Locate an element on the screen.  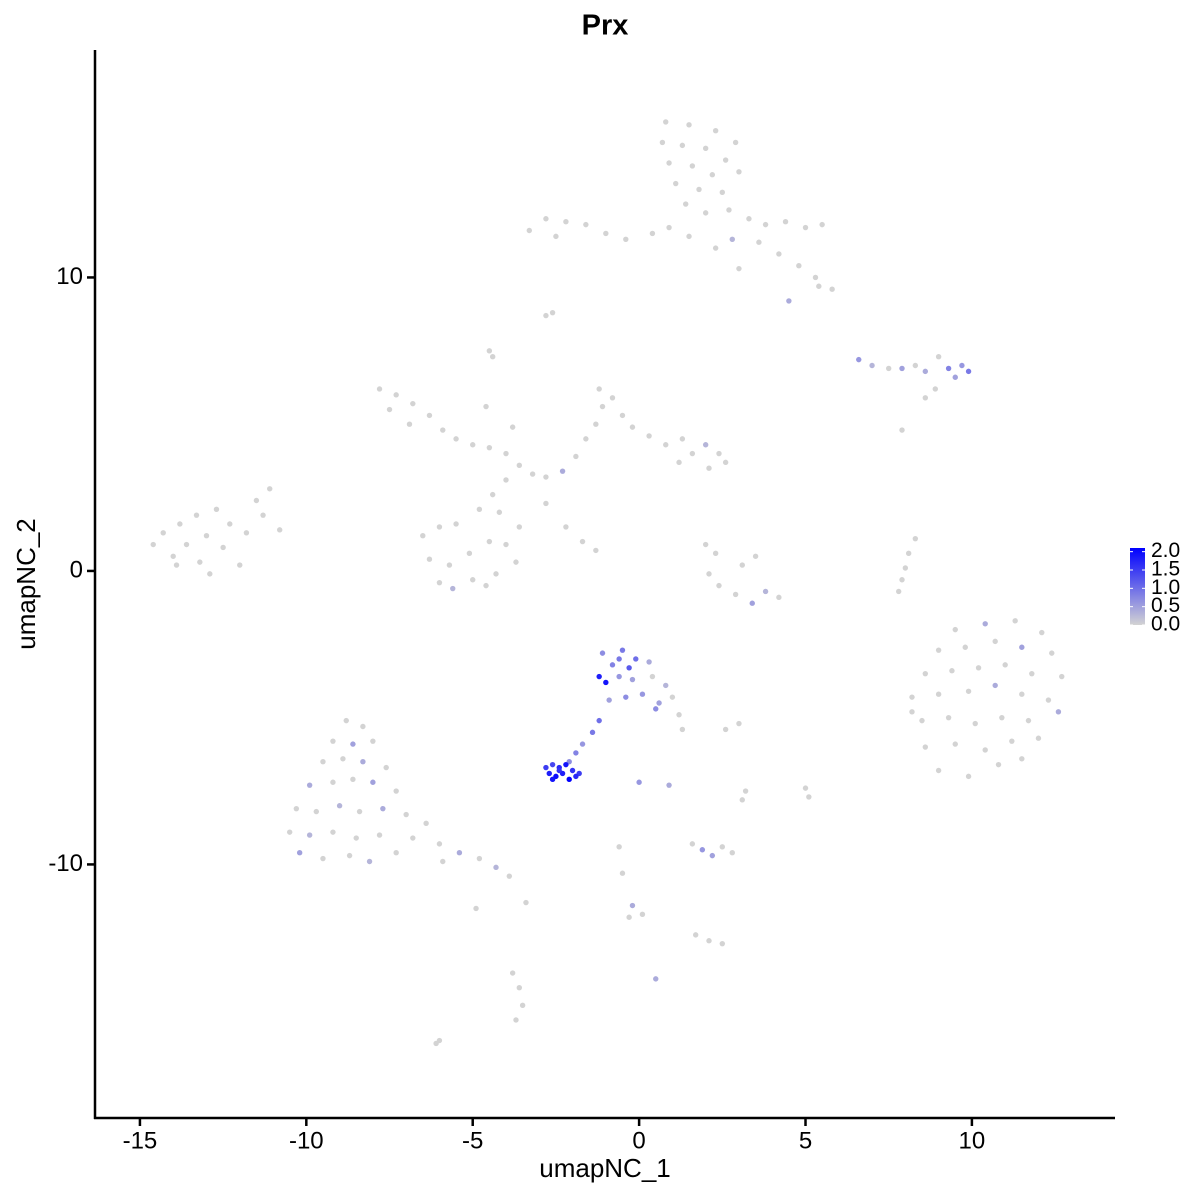
colorbar-label: 0.5 is located at coordinates (1165, 605).